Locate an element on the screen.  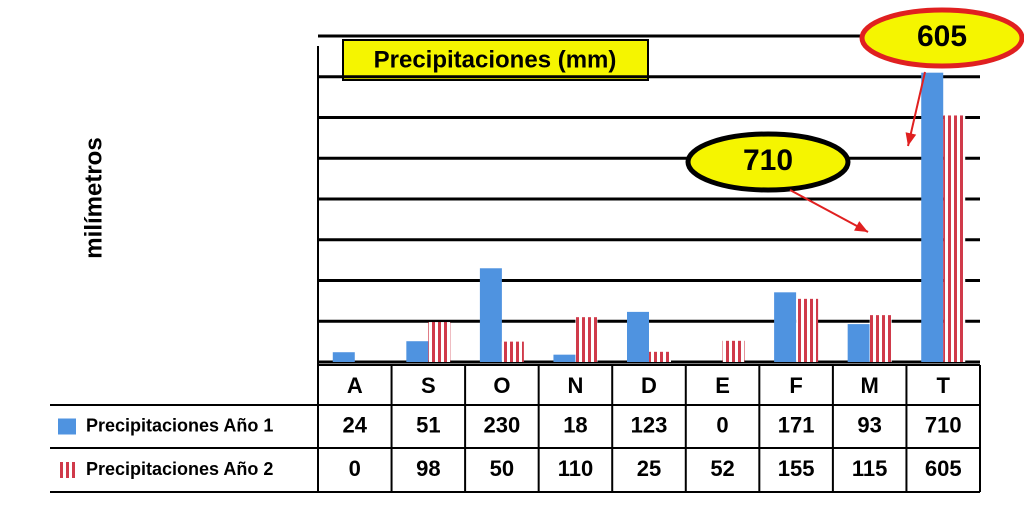
table-value: 25 is located at coordinates (649, 468).